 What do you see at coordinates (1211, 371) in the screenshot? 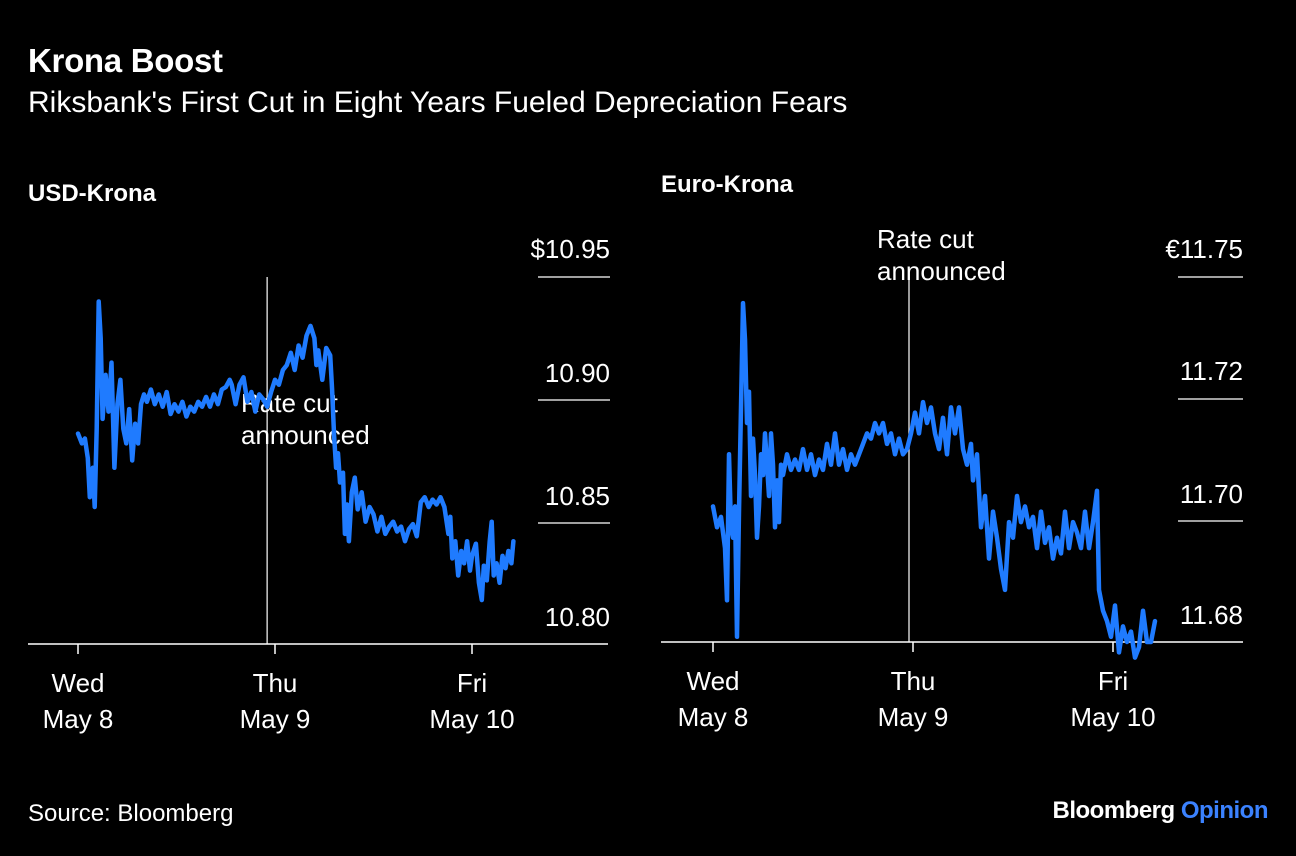
I see `y-tick-label: 11.72` at bounding box center [1211, 371].